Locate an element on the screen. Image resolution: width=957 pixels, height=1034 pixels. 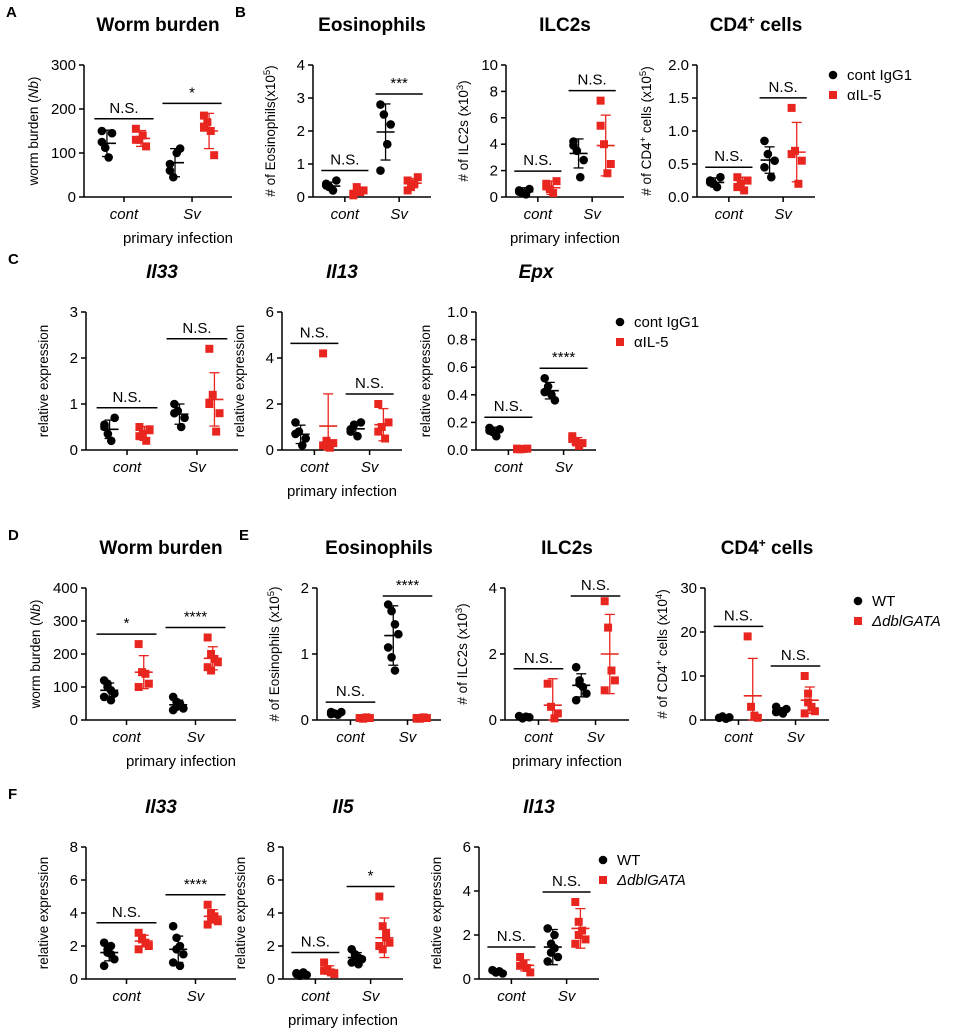
panel-letter: D is located at coordinates (13, 535).